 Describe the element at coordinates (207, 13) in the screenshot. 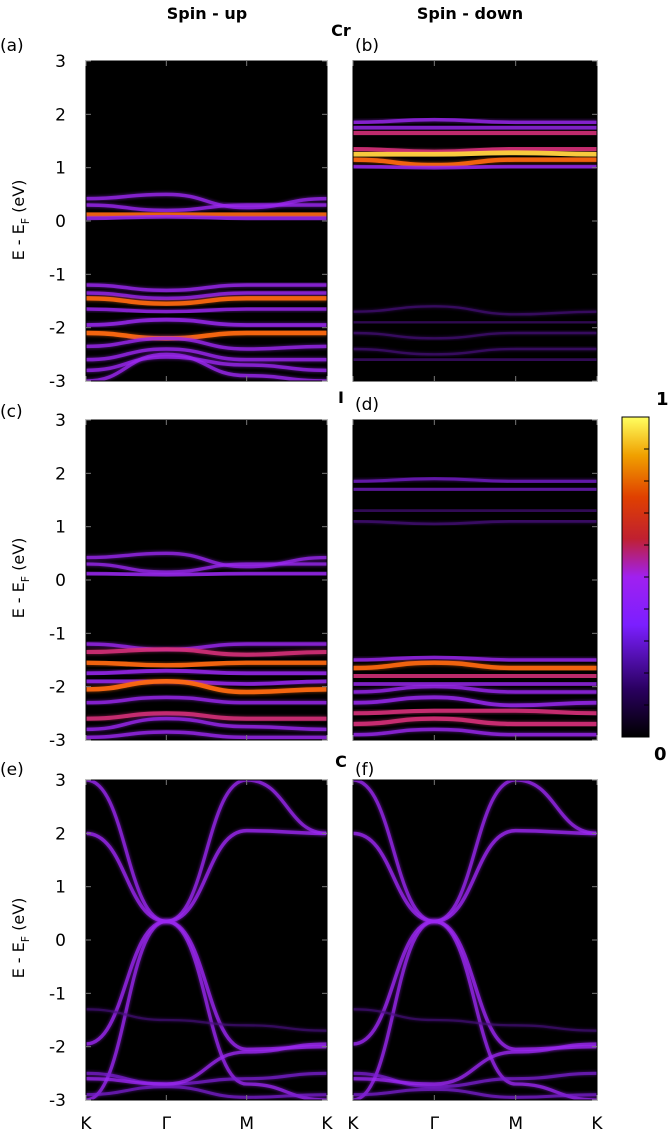

I see `column-title-spin-up: Spin - up` at that location.